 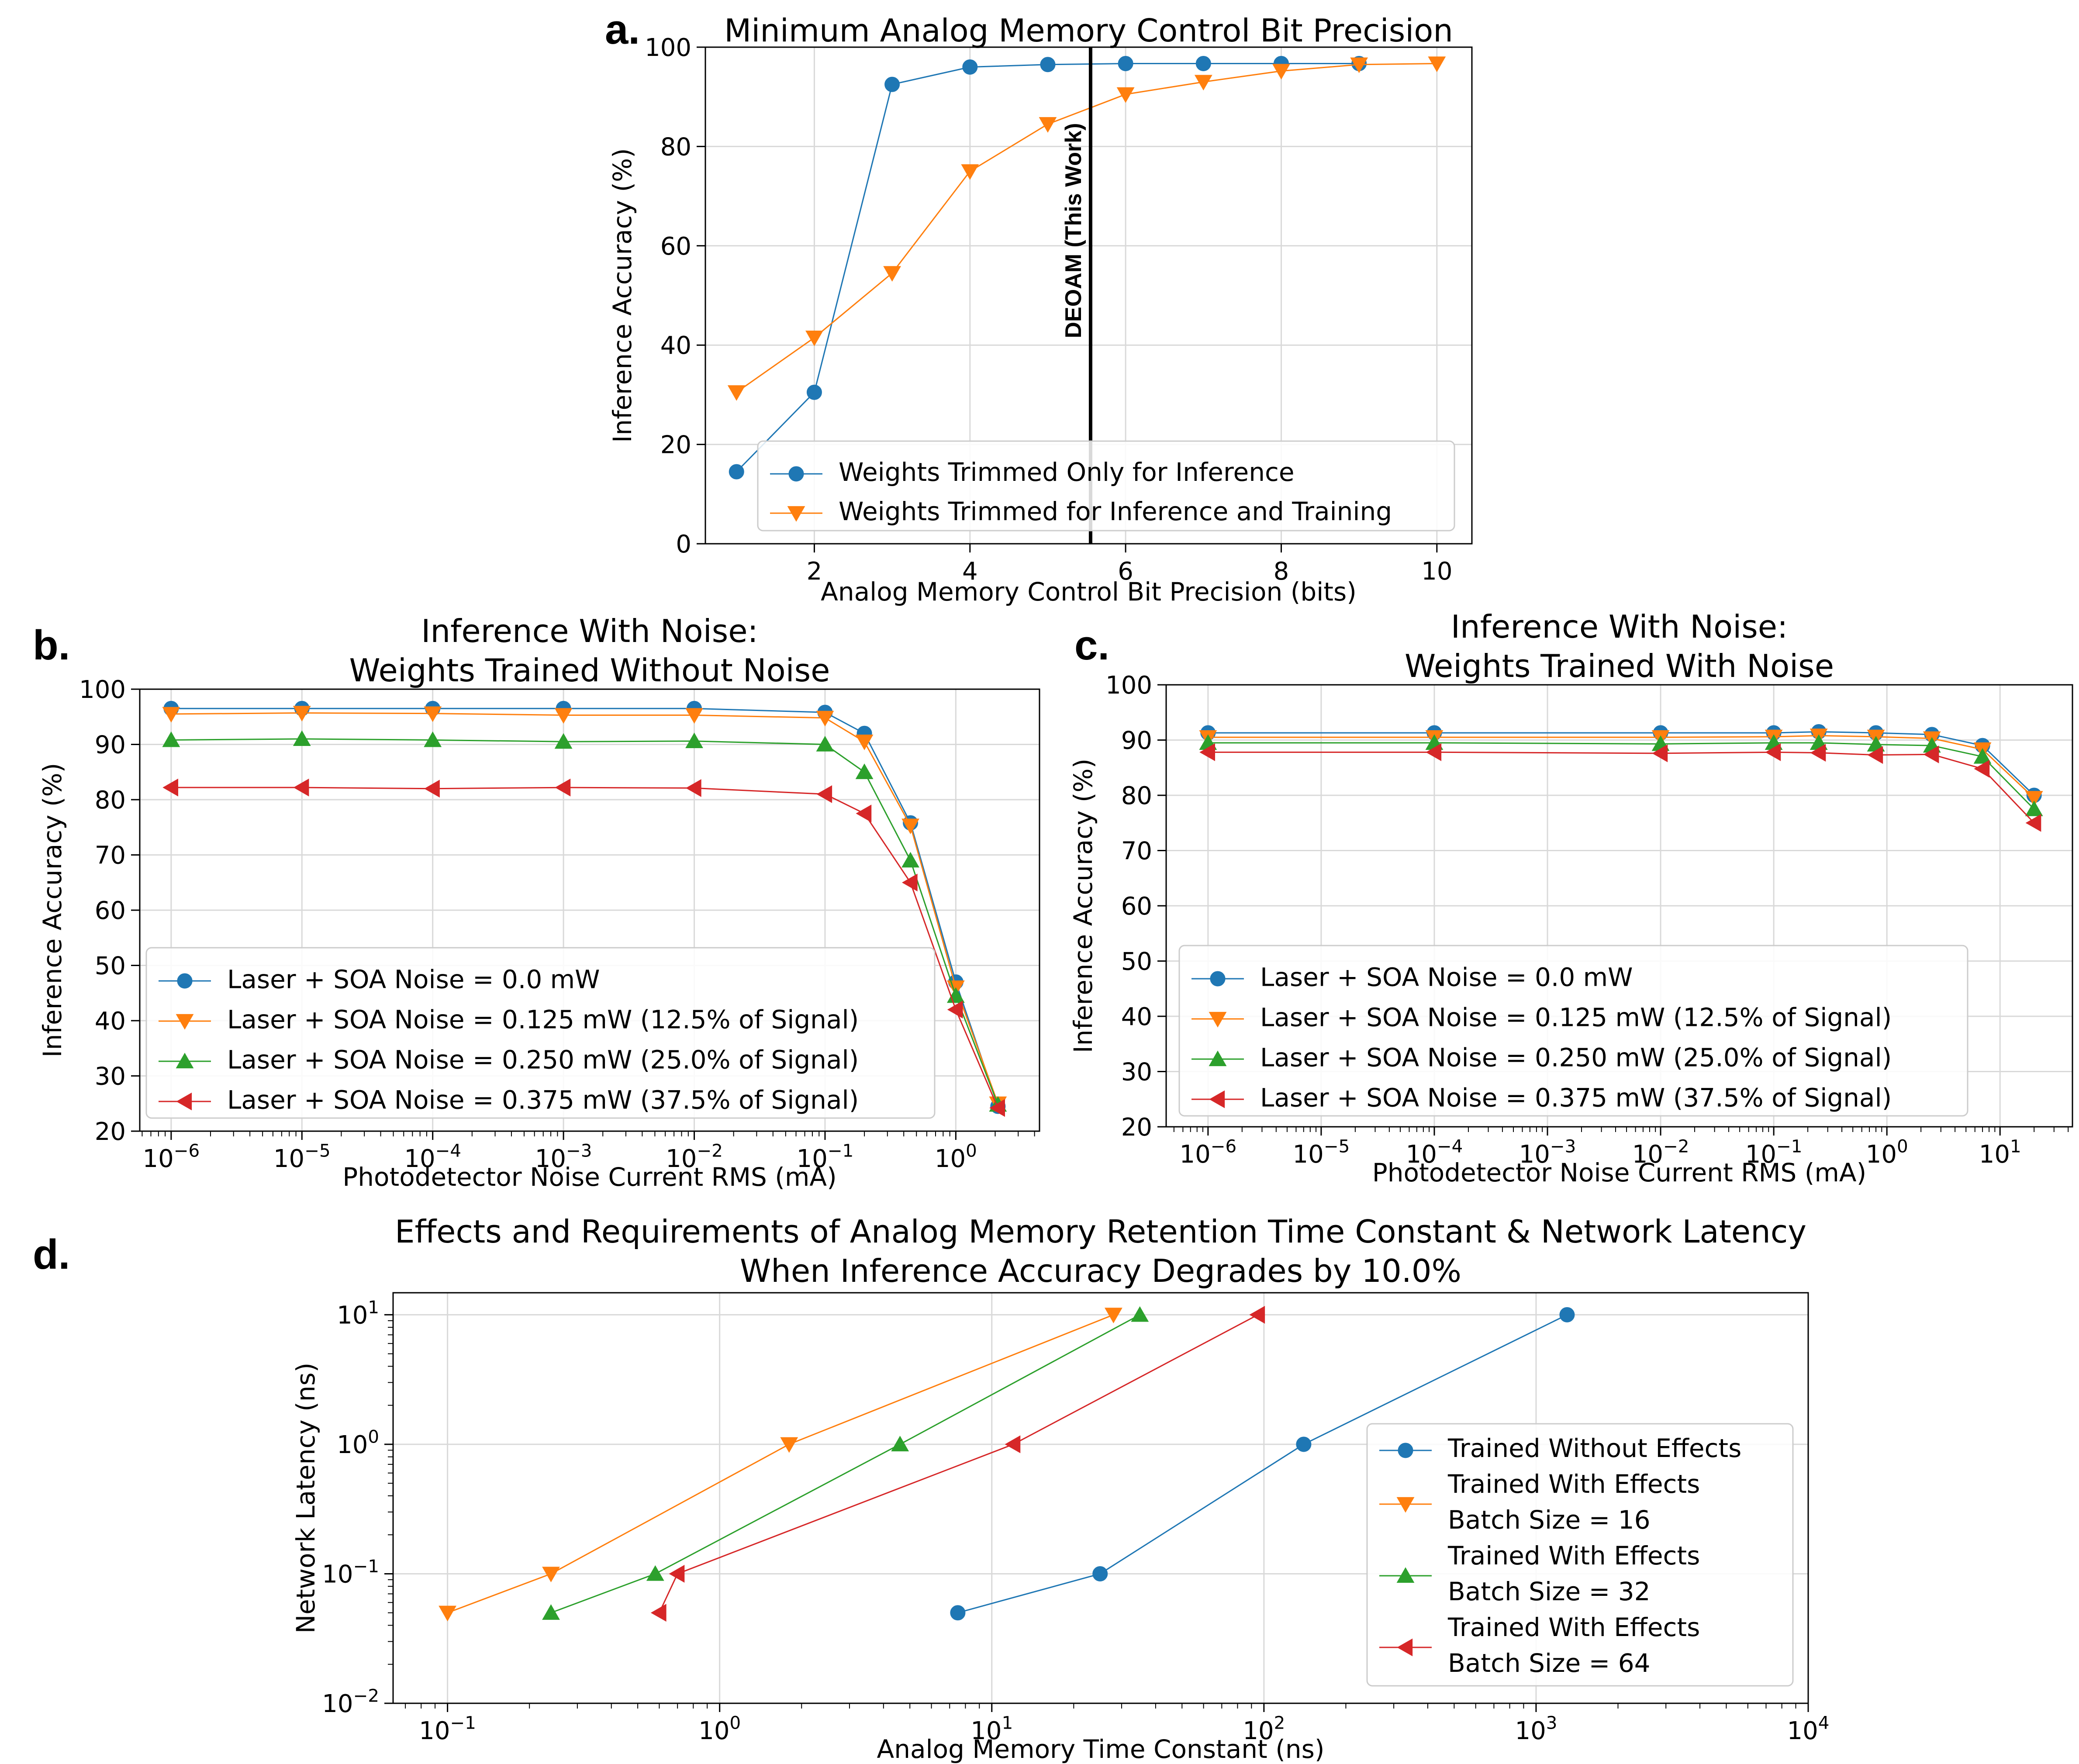 I want to click on y-tick-label: 50, so click(x=1136, y=962).